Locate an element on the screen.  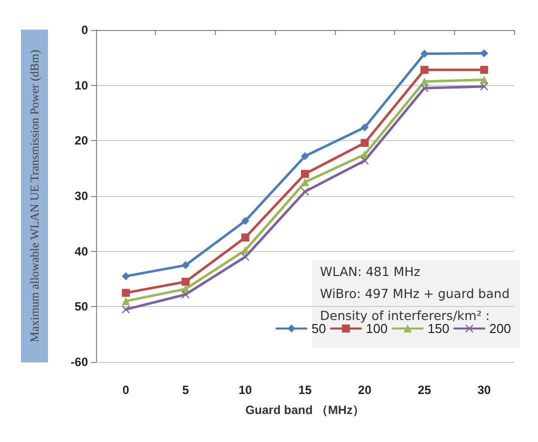
y-axis-title: Maximum allowable WLAN UE Transmission Power (dBm) is located at coordinates (35, 196).